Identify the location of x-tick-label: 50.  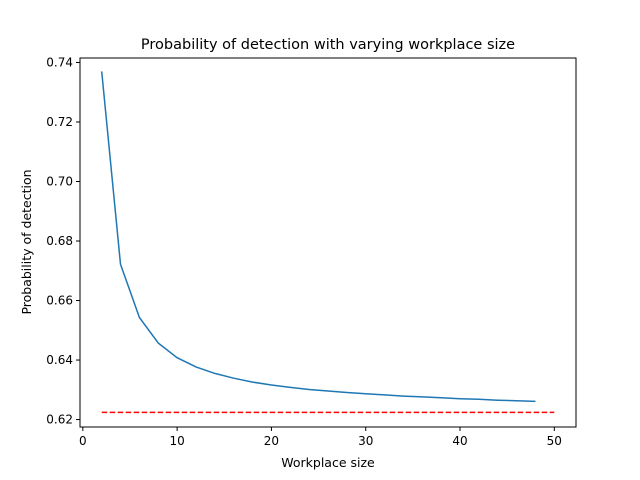
(554, 441).